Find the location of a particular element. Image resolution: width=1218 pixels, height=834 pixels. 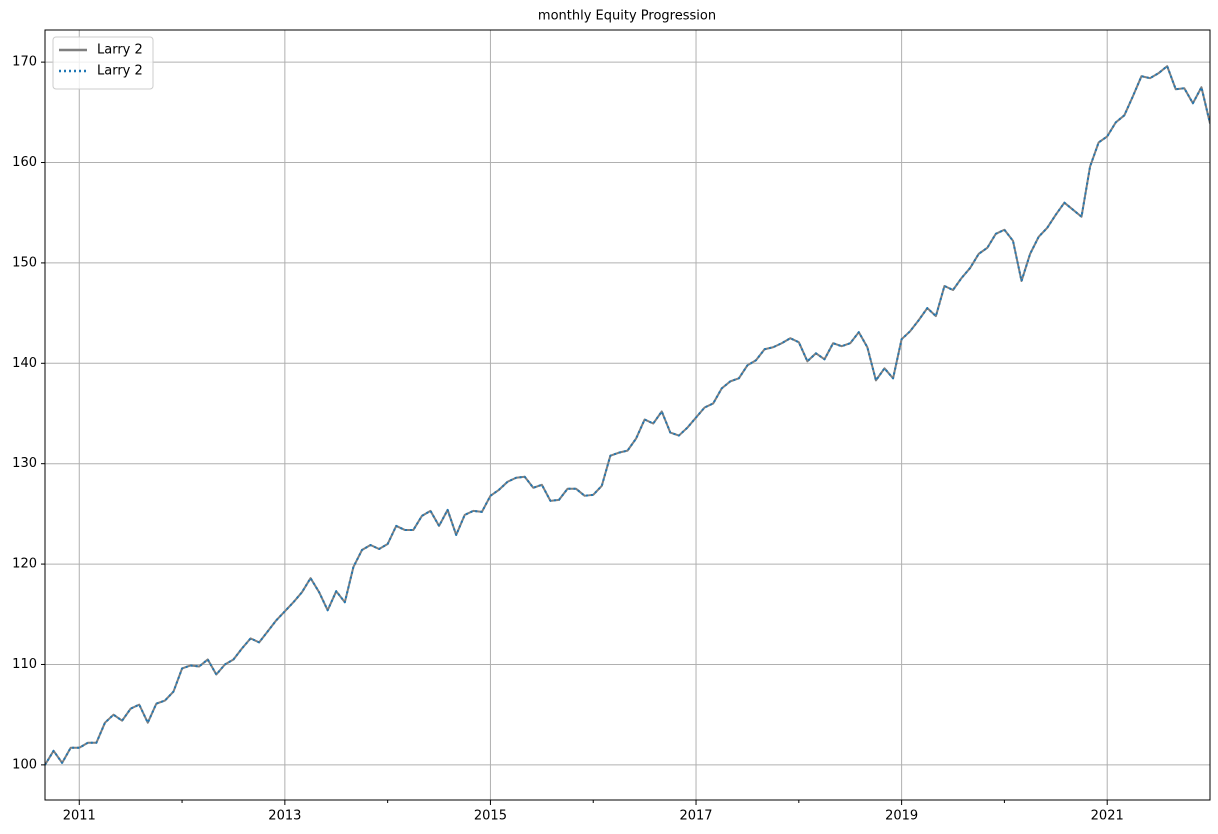

x-tick-label: 2021 is located at coordinates (1107, 816).